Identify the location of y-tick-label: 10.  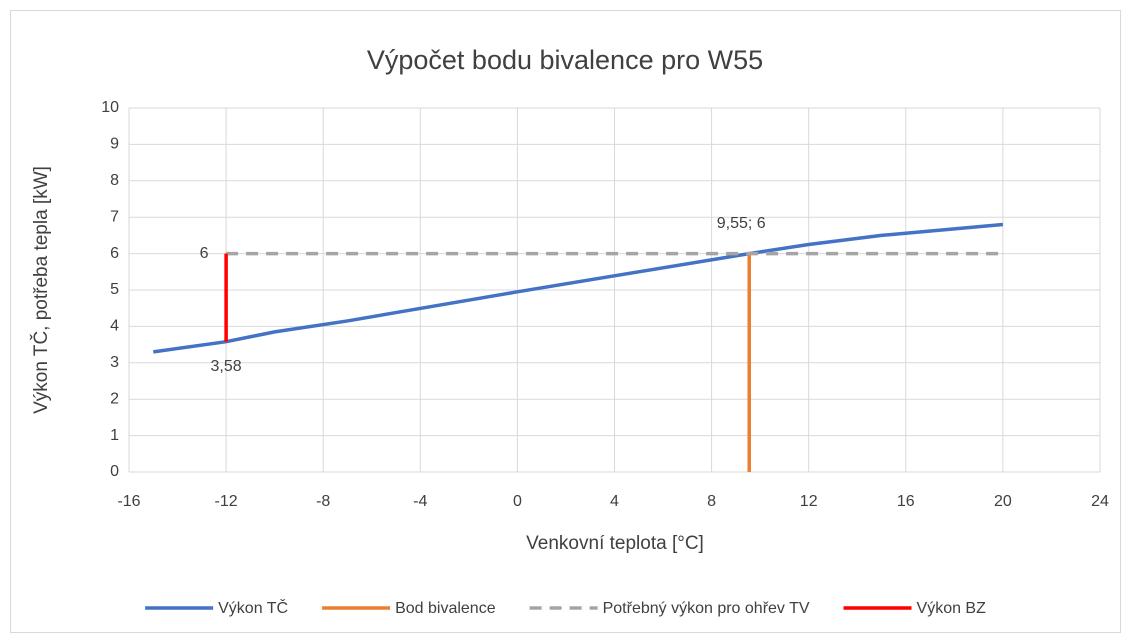
(110, 107).